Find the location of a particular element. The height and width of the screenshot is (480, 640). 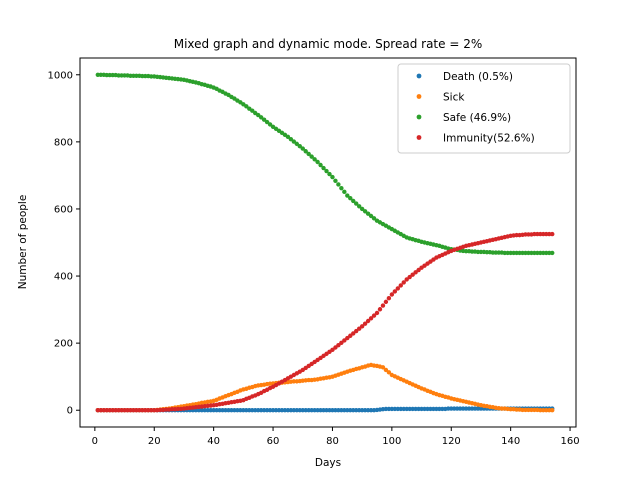

x-tick-label: 0 is located at coordinates (95, 441).